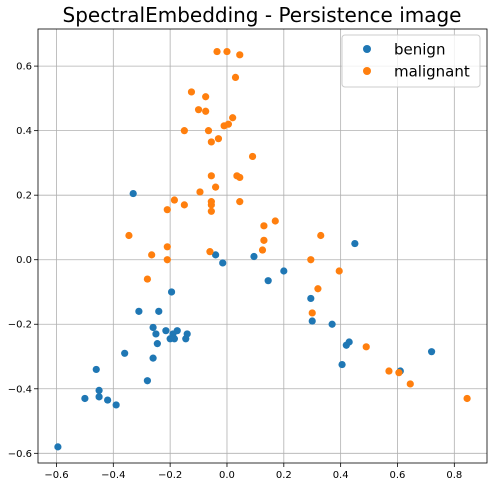 The image size is (495, 487). I want to click on x-tick-label: 0.0, so click(227, 475).